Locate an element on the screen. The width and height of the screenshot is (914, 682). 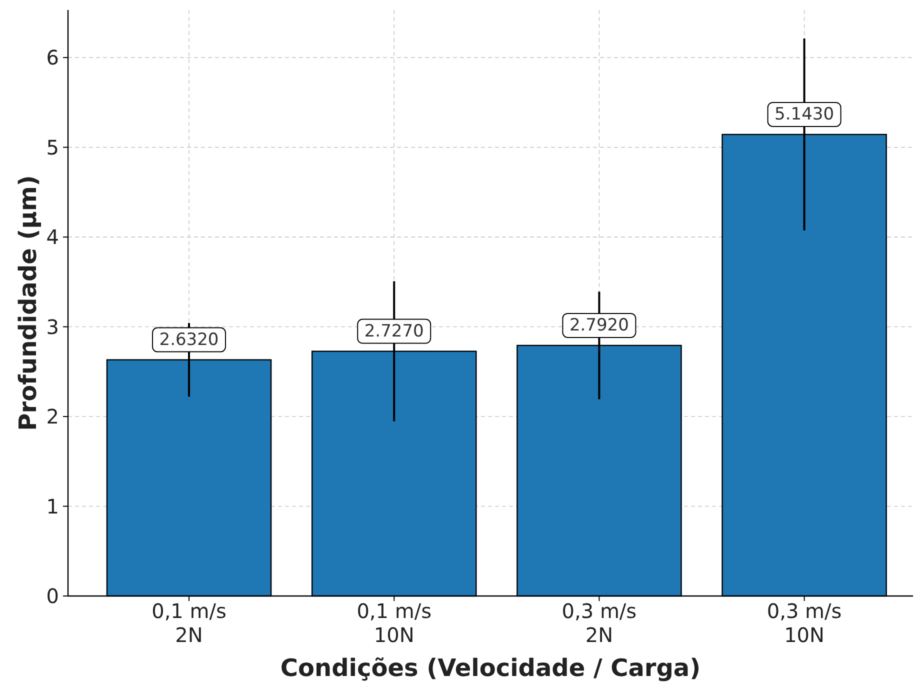
x-tick-label: 0,3 m/s 2N is located at coordinates (599, 623).